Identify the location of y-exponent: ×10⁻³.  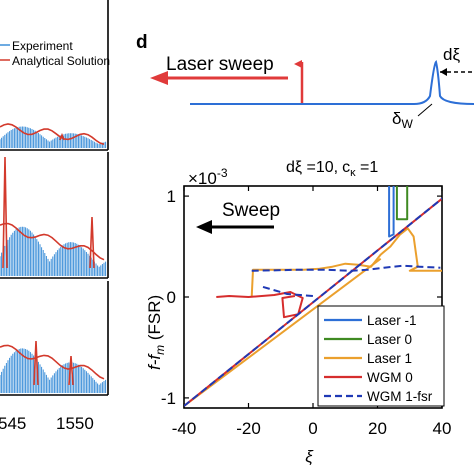
(208, 177).